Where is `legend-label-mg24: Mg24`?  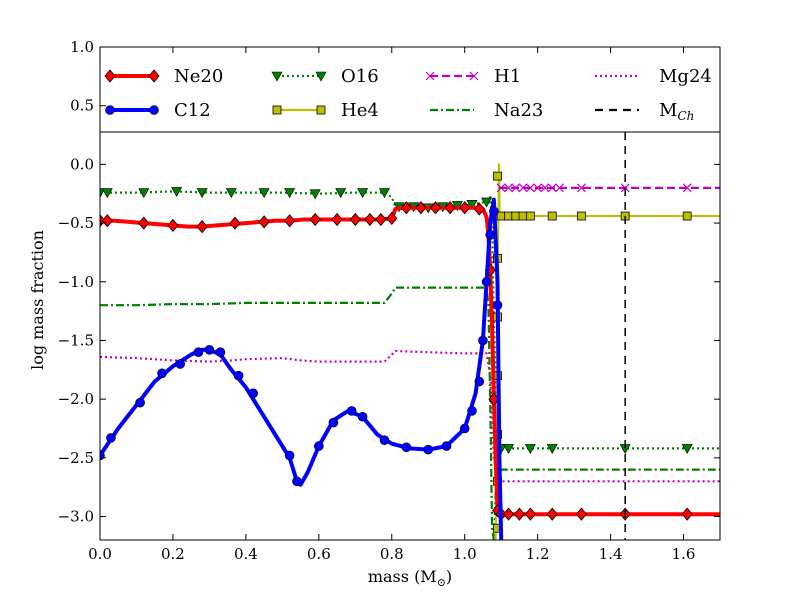
legend-label-mg24: Mg24 is located at coordinates (685, 76).